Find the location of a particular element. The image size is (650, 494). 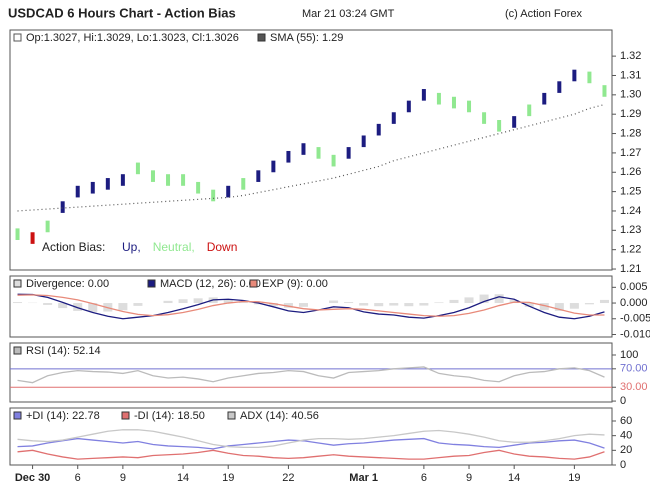

x-tick-label: 22 is located at coordinates (288, 478).